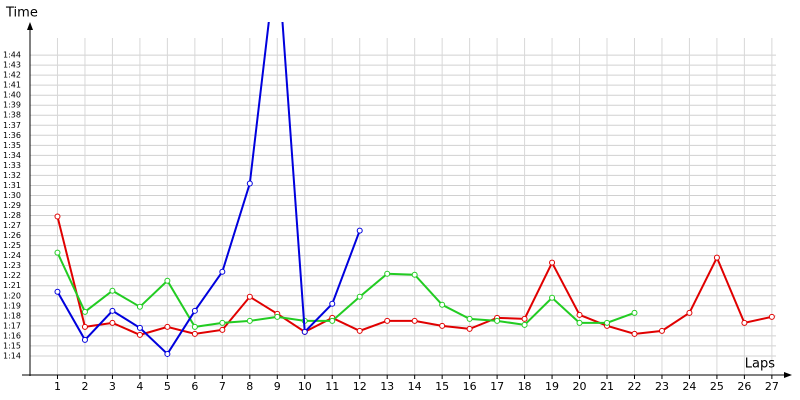 This screenshot has height=400, width=800. What do you see at coordinates (12, 335) in the screenshot?
I see `y-tick-label: 1:16` at bounding box center [12, 335].